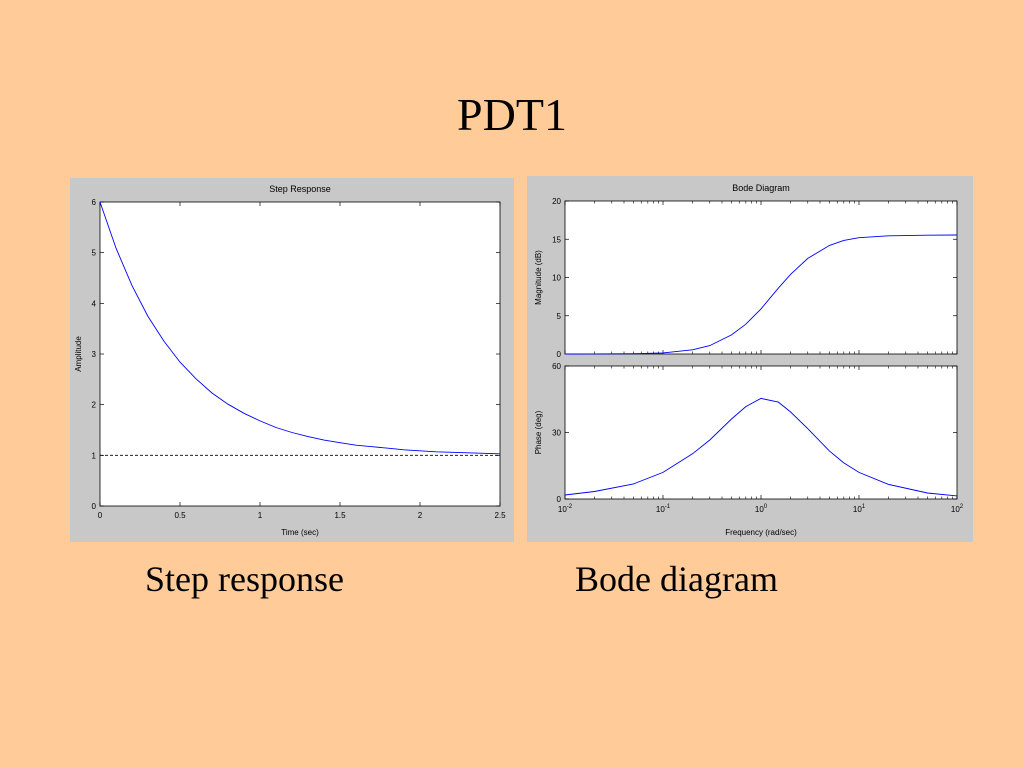 The height and width of the screenshot is (768, 1024). What do you see at coordinates (859, 509) in the screenshot?
I see `x-tick-label: 10¹` at bounding box center [859, 509].